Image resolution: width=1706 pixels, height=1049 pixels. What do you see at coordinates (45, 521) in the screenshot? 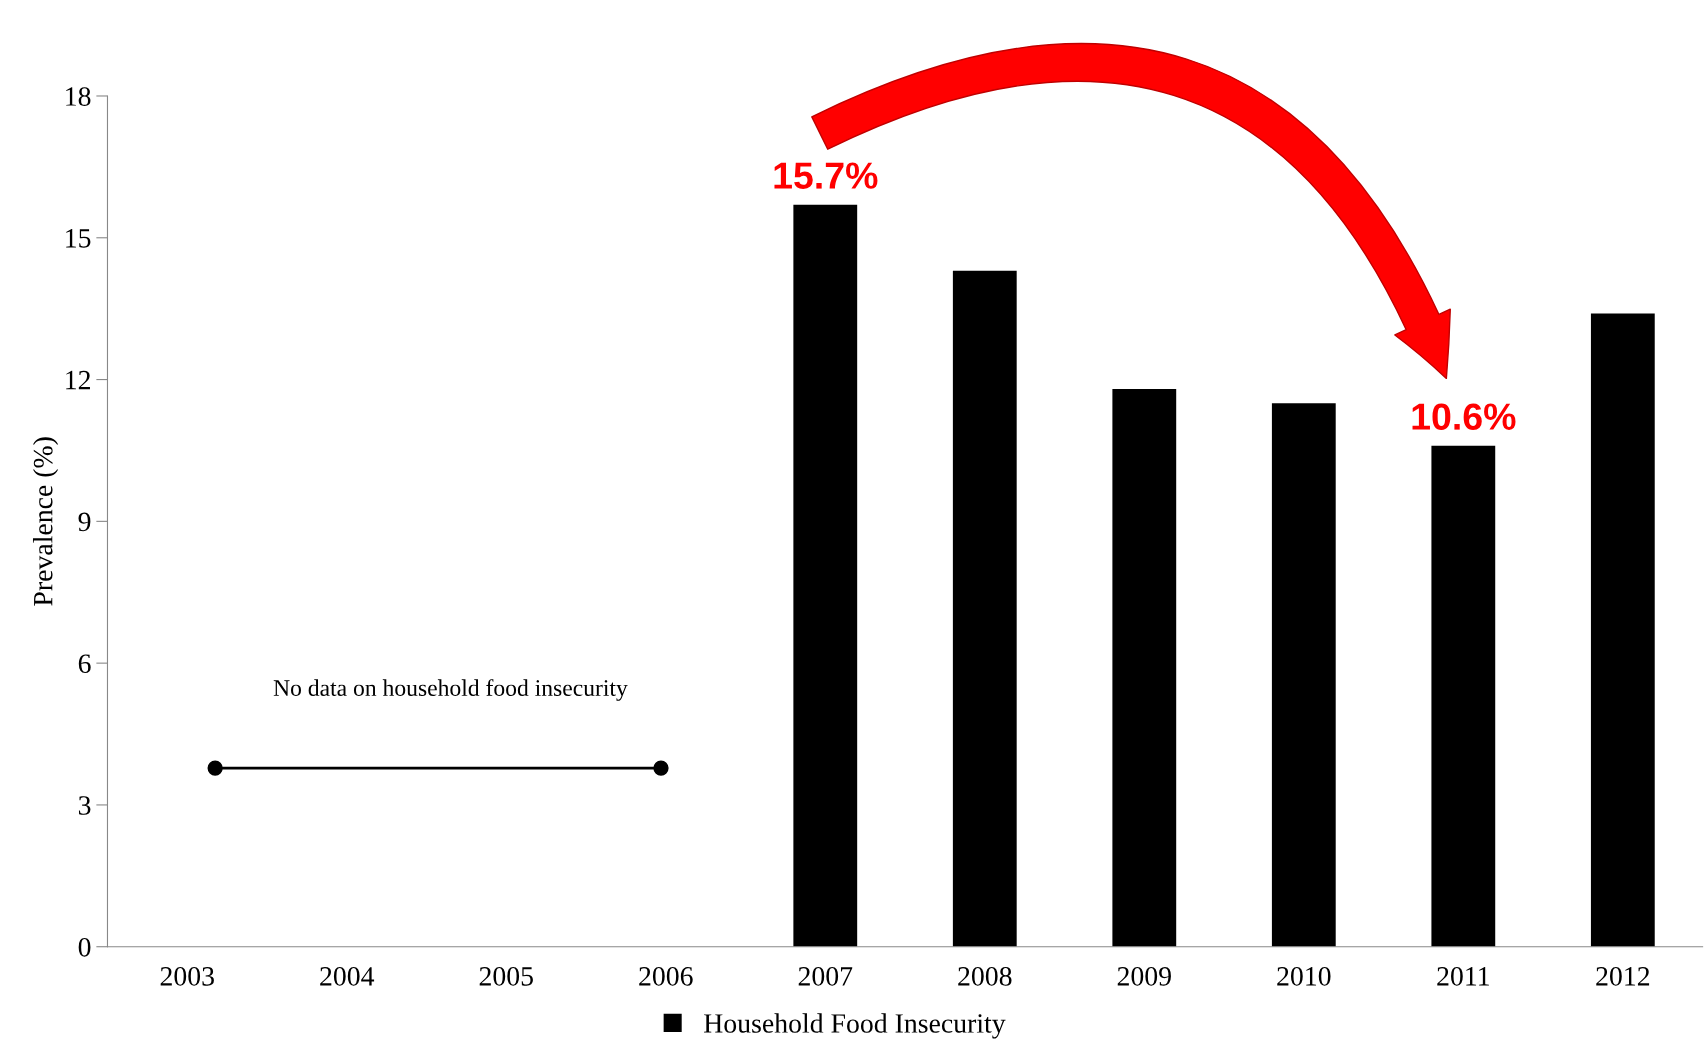
I see `y-axis-title: Prevalence (%)` at bounding box center [45, 521].